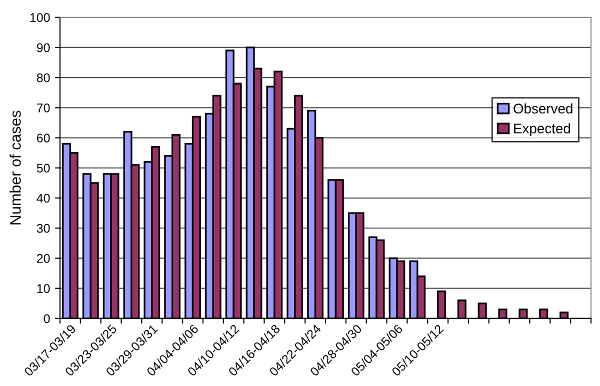 The width and height of the screenshot is (600, 386). I want to click on y-axis-title: Number of cases, so click(15, 167).